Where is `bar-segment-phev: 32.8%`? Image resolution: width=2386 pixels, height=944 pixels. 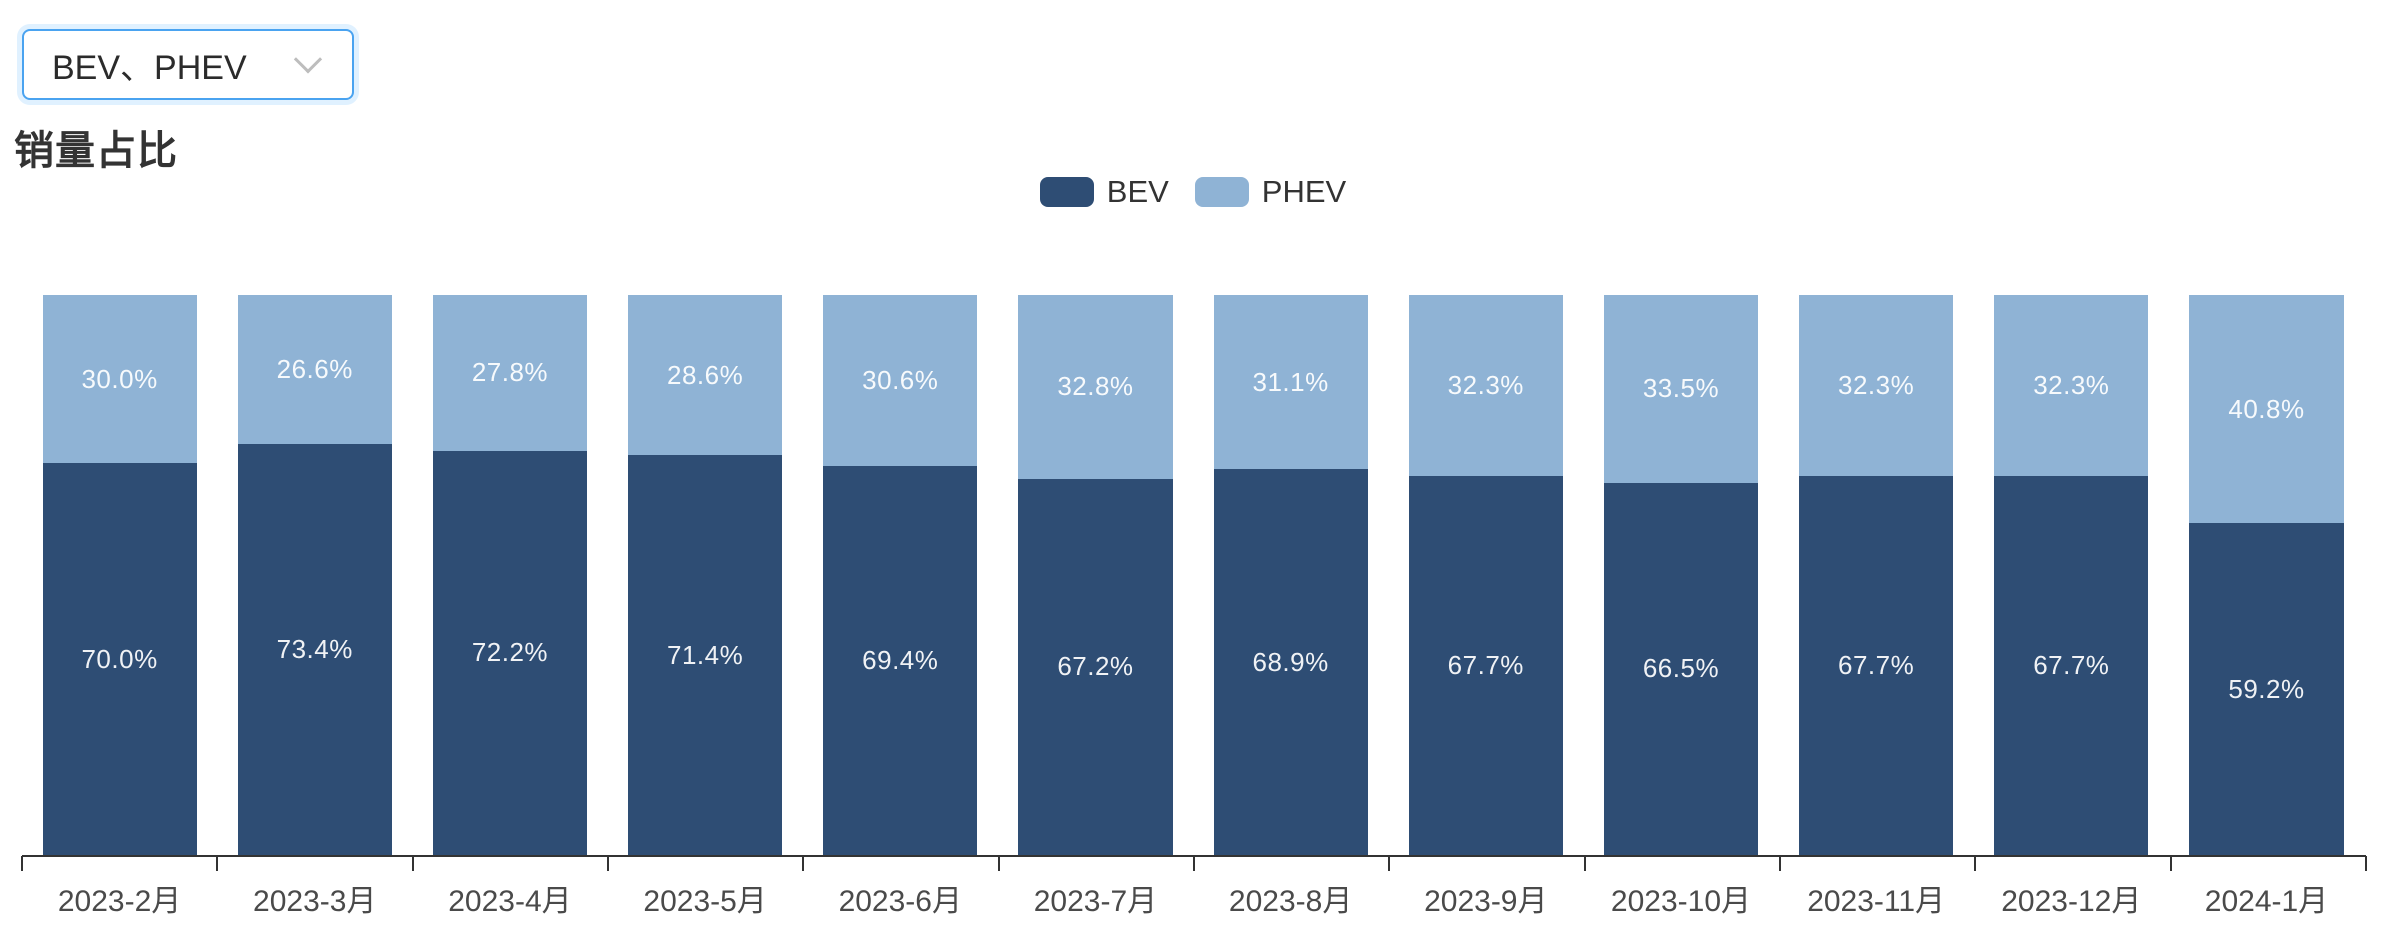 bar-segment-phev: 32.8% is located at coordinates (1095, 387).